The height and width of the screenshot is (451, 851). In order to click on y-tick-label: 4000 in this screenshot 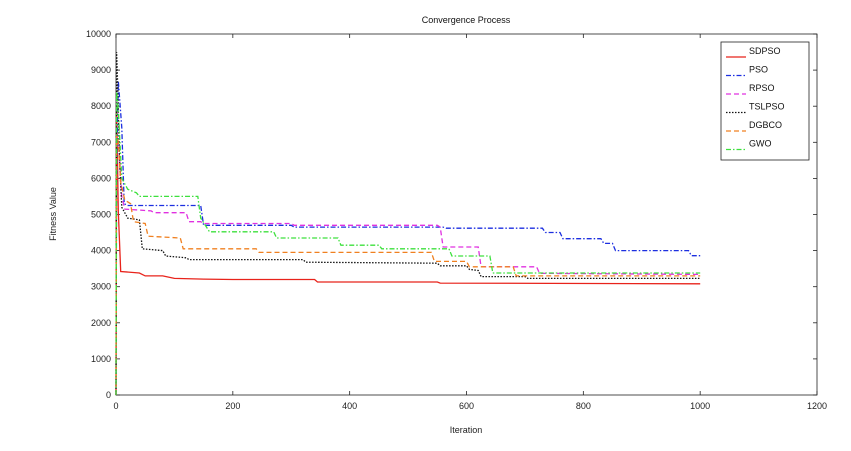, I will do `click(101, 251)`.